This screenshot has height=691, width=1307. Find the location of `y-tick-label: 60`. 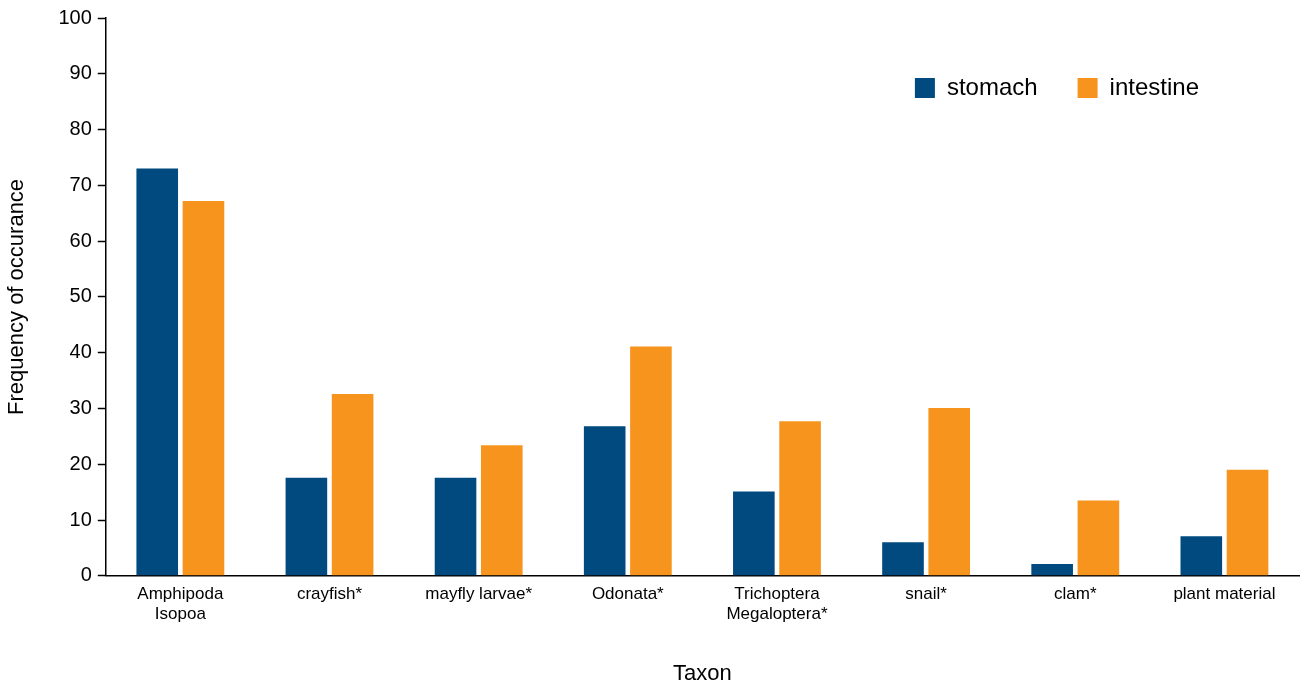

y-tick-label: 60 is located at coordinates (80, 239).